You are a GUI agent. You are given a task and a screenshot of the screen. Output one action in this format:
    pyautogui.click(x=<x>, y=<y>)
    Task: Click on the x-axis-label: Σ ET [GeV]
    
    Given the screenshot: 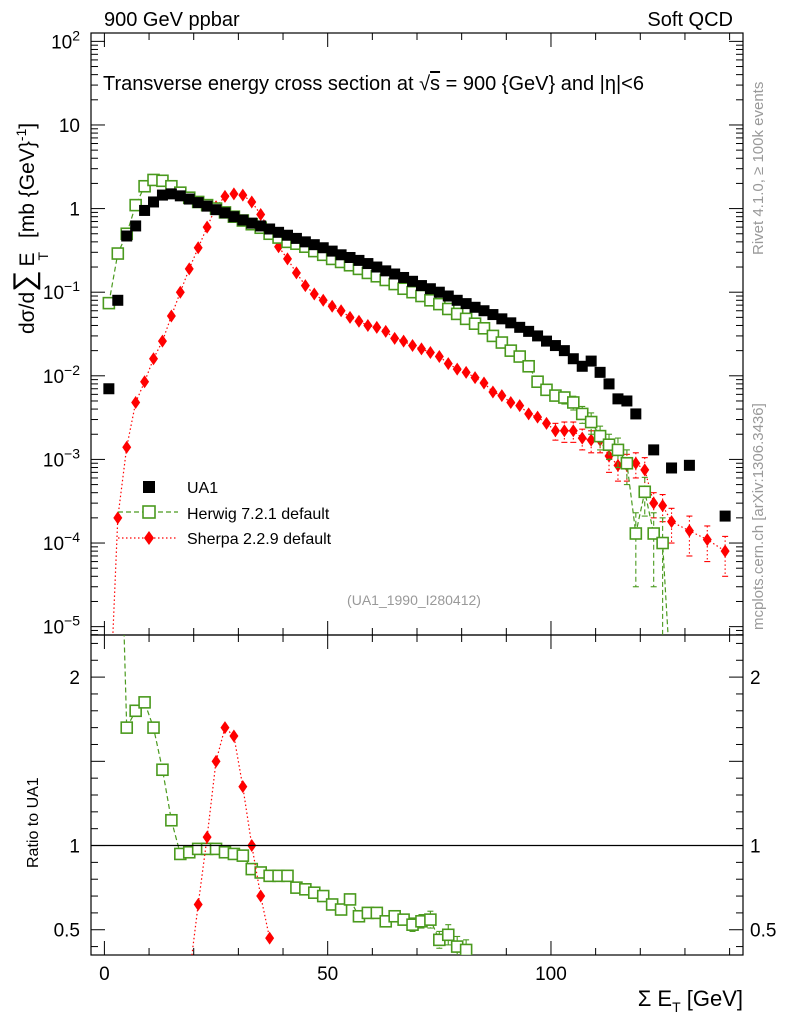 What is the action you would take?
    pyautogui.click(x=690, y=1000)
    